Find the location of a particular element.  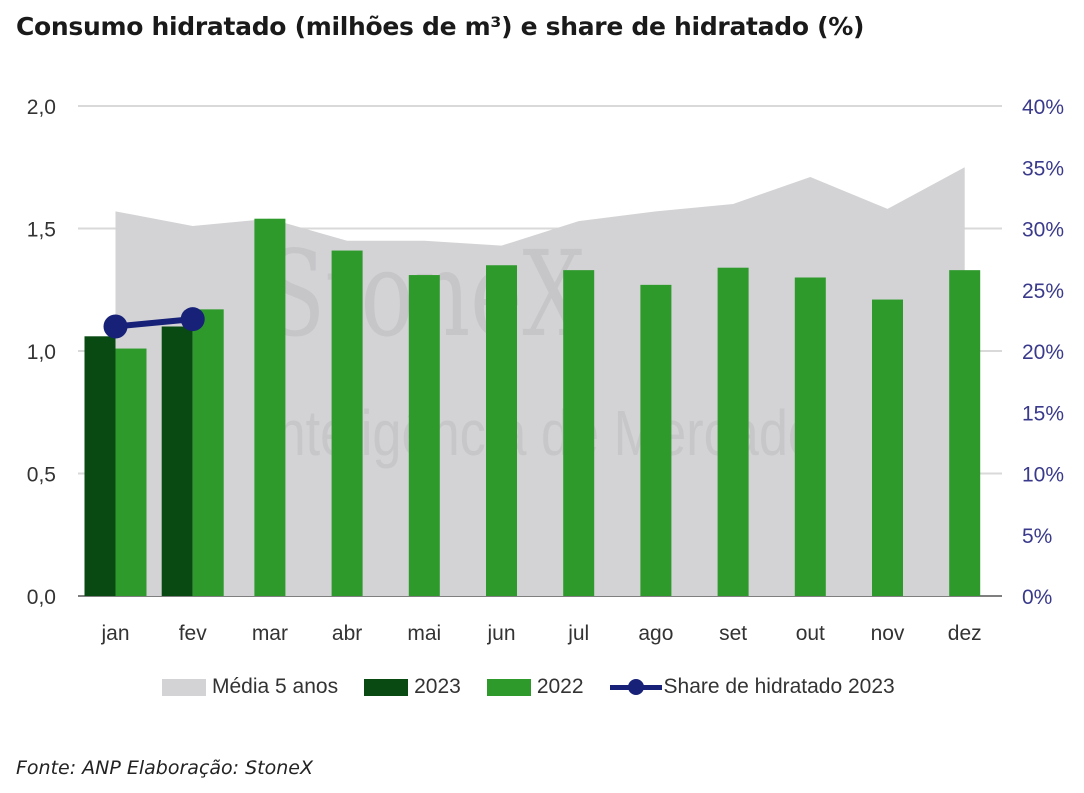

bar-2022-jul is located at coordinates (579, 433).